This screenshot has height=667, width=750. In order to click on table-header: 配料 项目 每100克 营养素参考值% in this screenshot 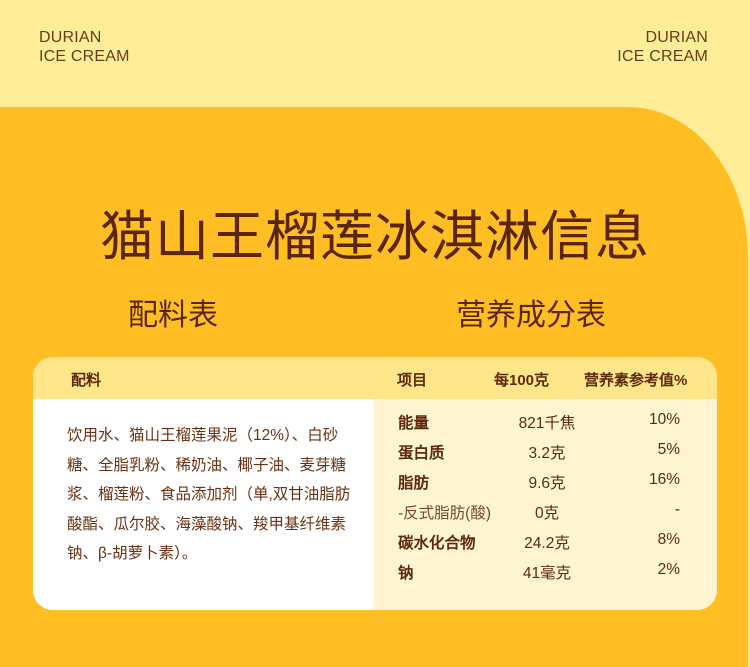, I will do `click(375, 378)`.